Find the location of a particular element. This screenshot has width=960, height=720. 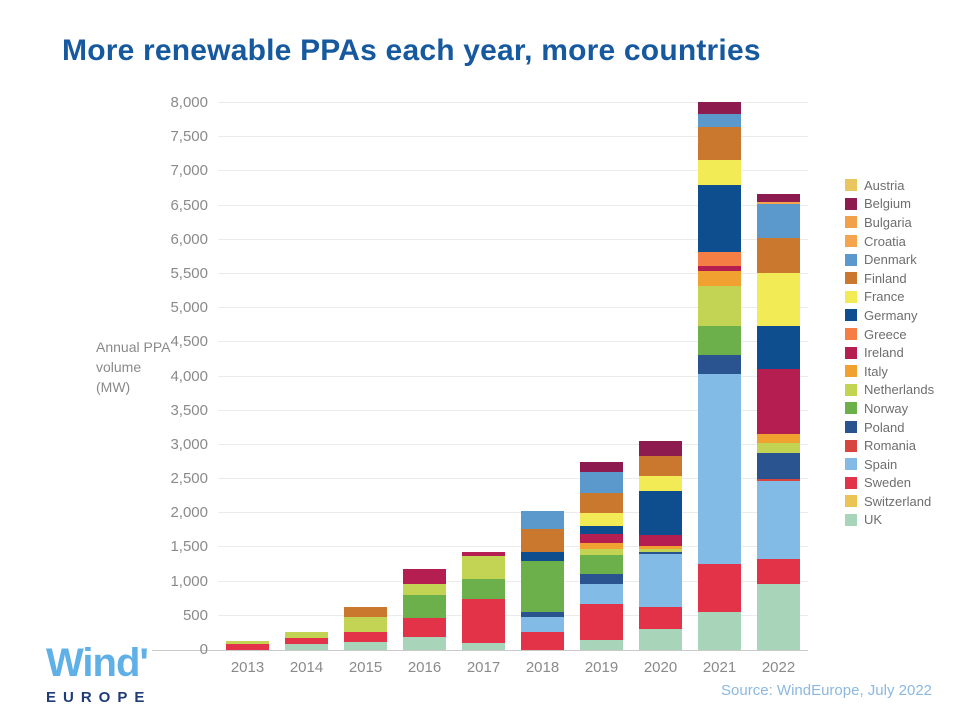

segment-poland-2019 is located at coordinates (601, 579).